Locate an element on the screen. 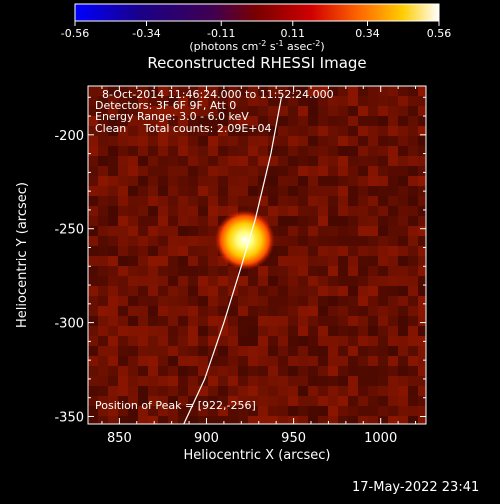 This screenshot has height=504, width=500. colorbar-tick-label: -0.11 is located at coordinates (221, 33).